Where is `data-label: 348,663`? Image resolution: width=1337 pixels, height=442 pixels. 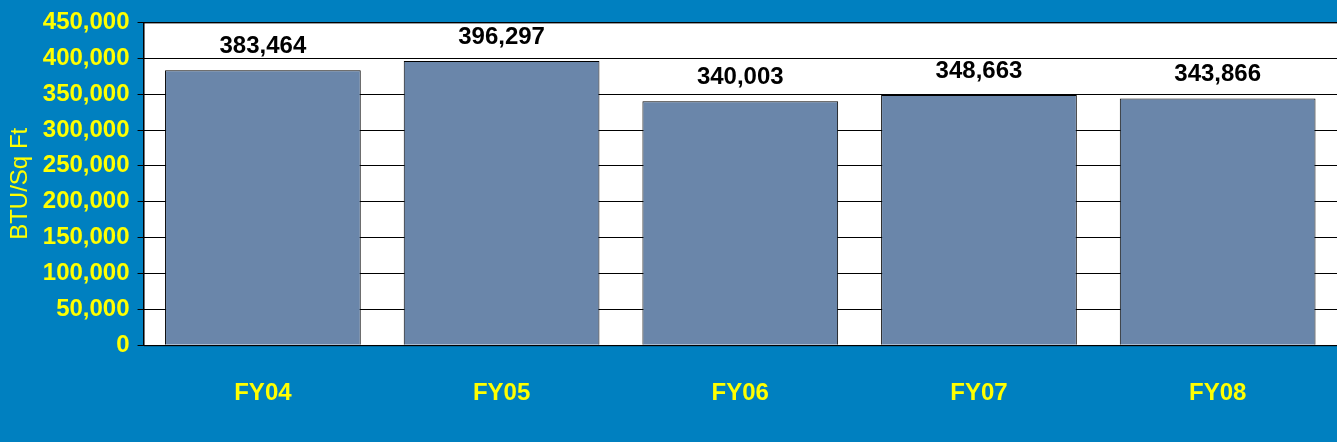 data-label: 348,663 is located at coordinates (979, 69).